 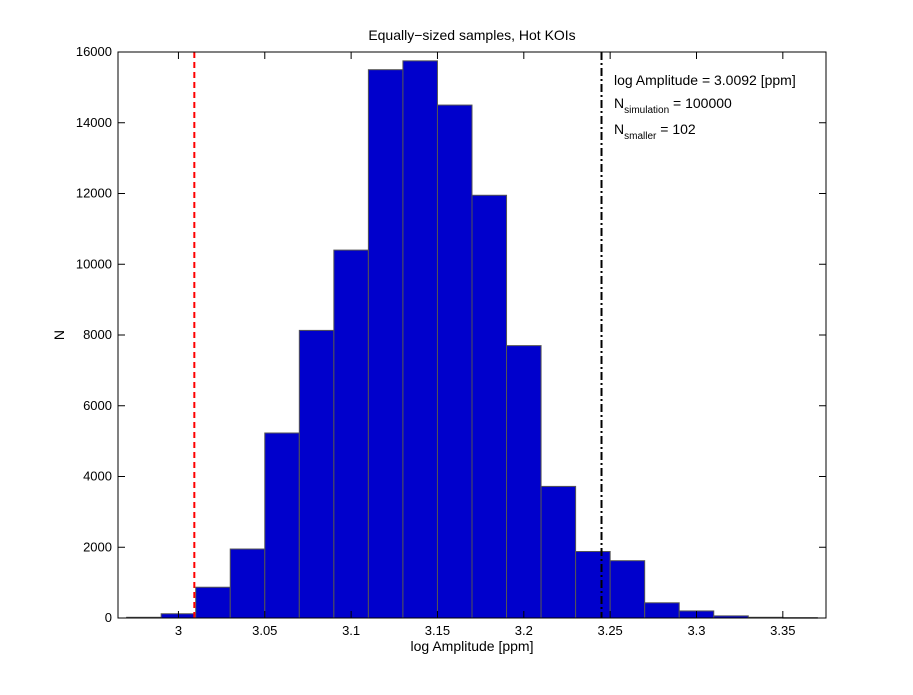 I want to click on x-tick-label: 3.3, so click(x=696, y=630).